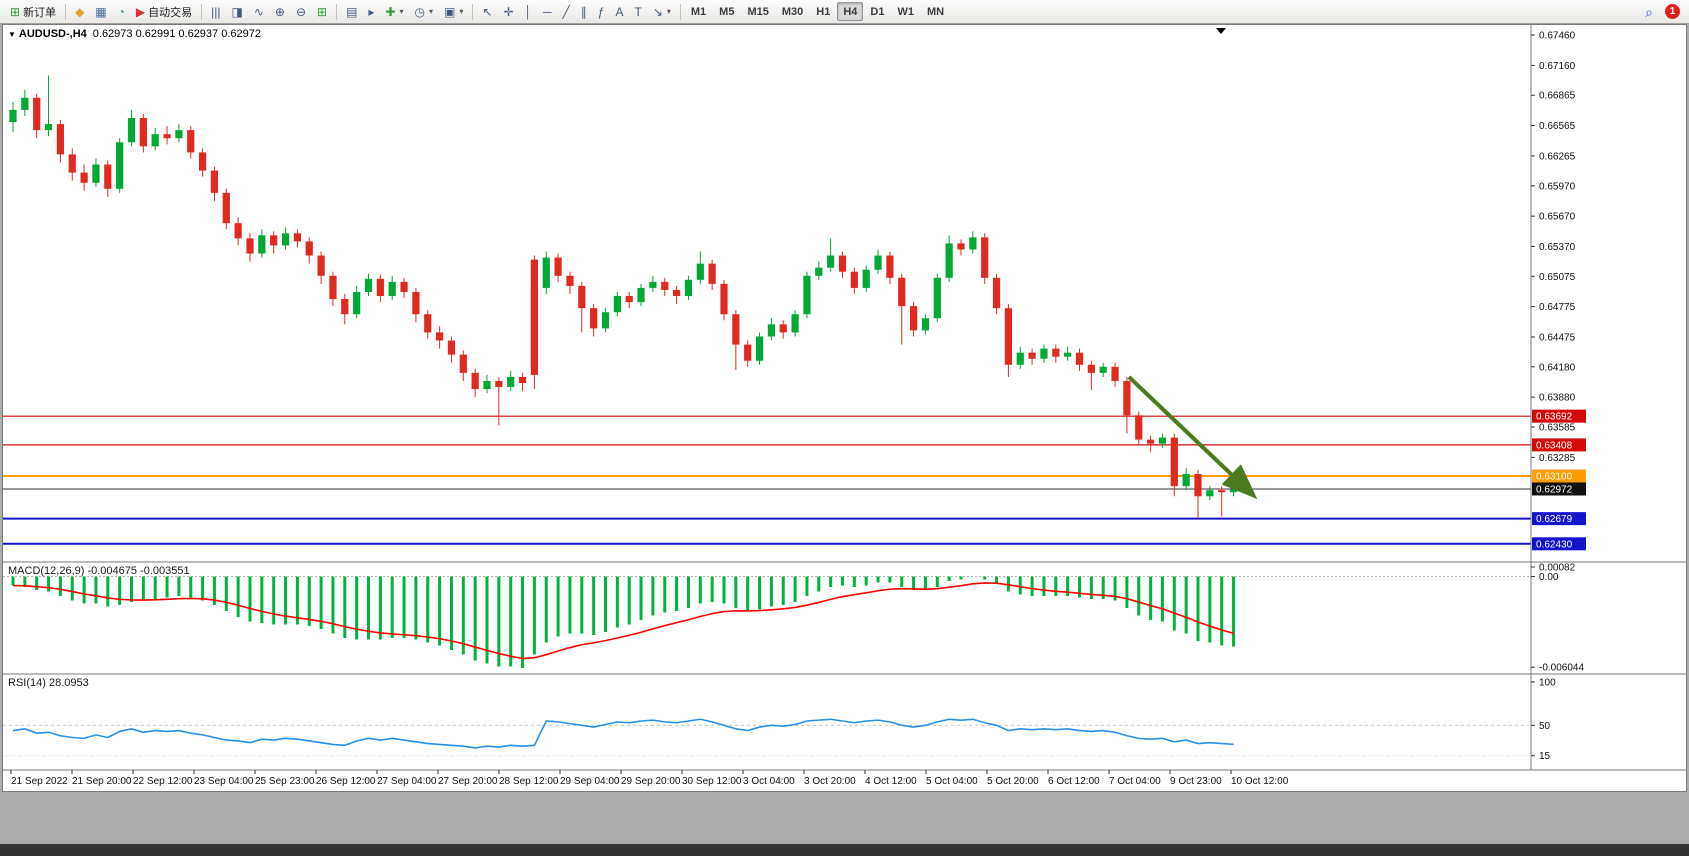  What do you see at coordinates (566, 11) in the screenshot?
I see `trendline-button: ╱` at bounding box center [566, 11].